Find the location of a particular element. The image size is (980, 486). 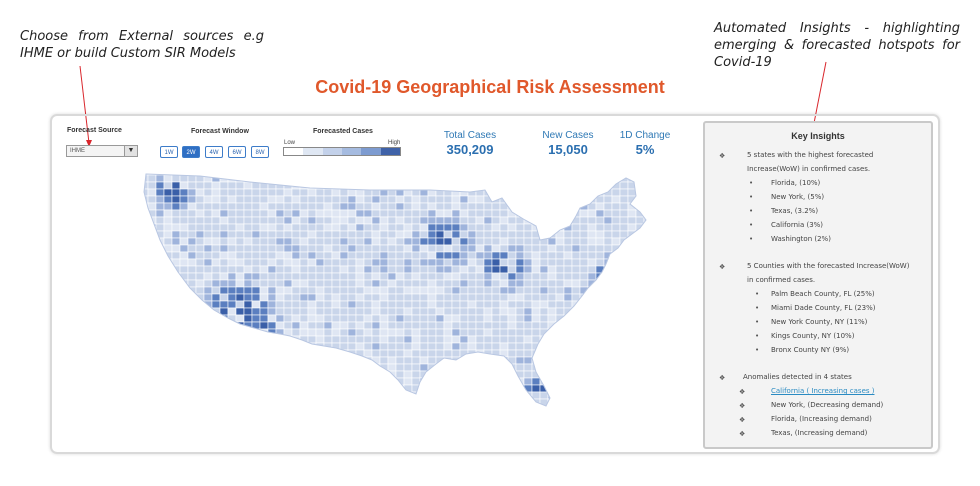

anomaly-link-california: California ( Increasing cases ) is located at coordinates (823, 391).